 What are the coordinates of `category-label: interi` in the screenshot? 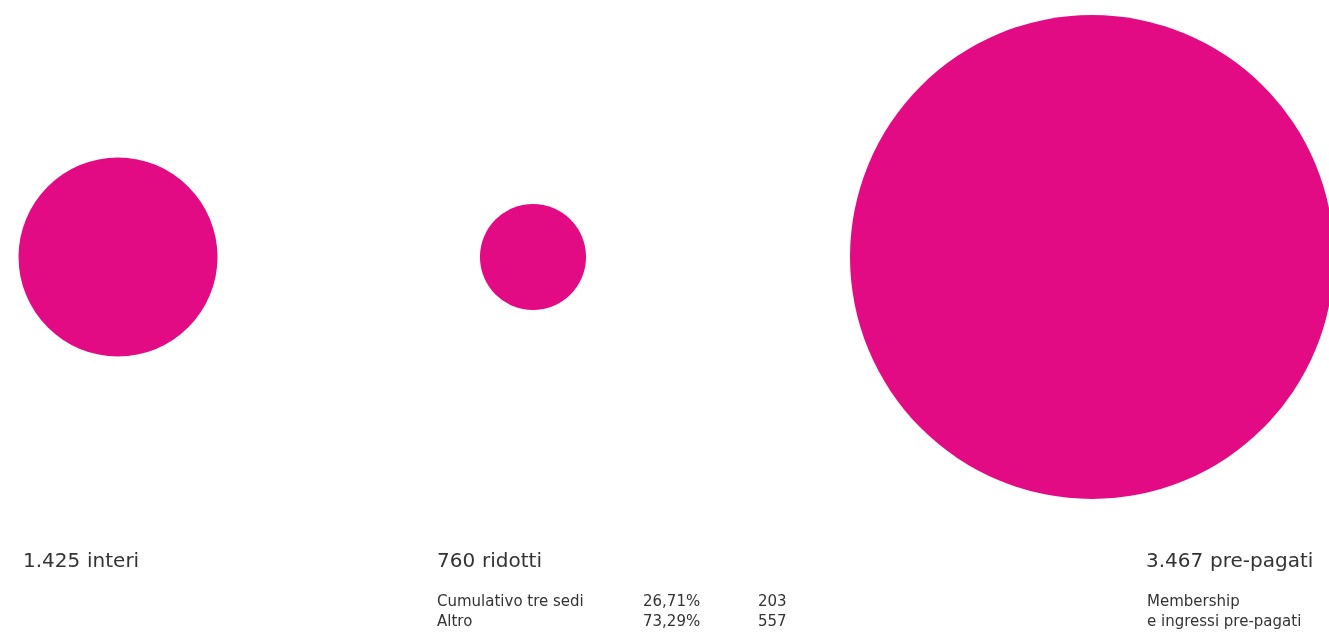 It's located at (113, 560).